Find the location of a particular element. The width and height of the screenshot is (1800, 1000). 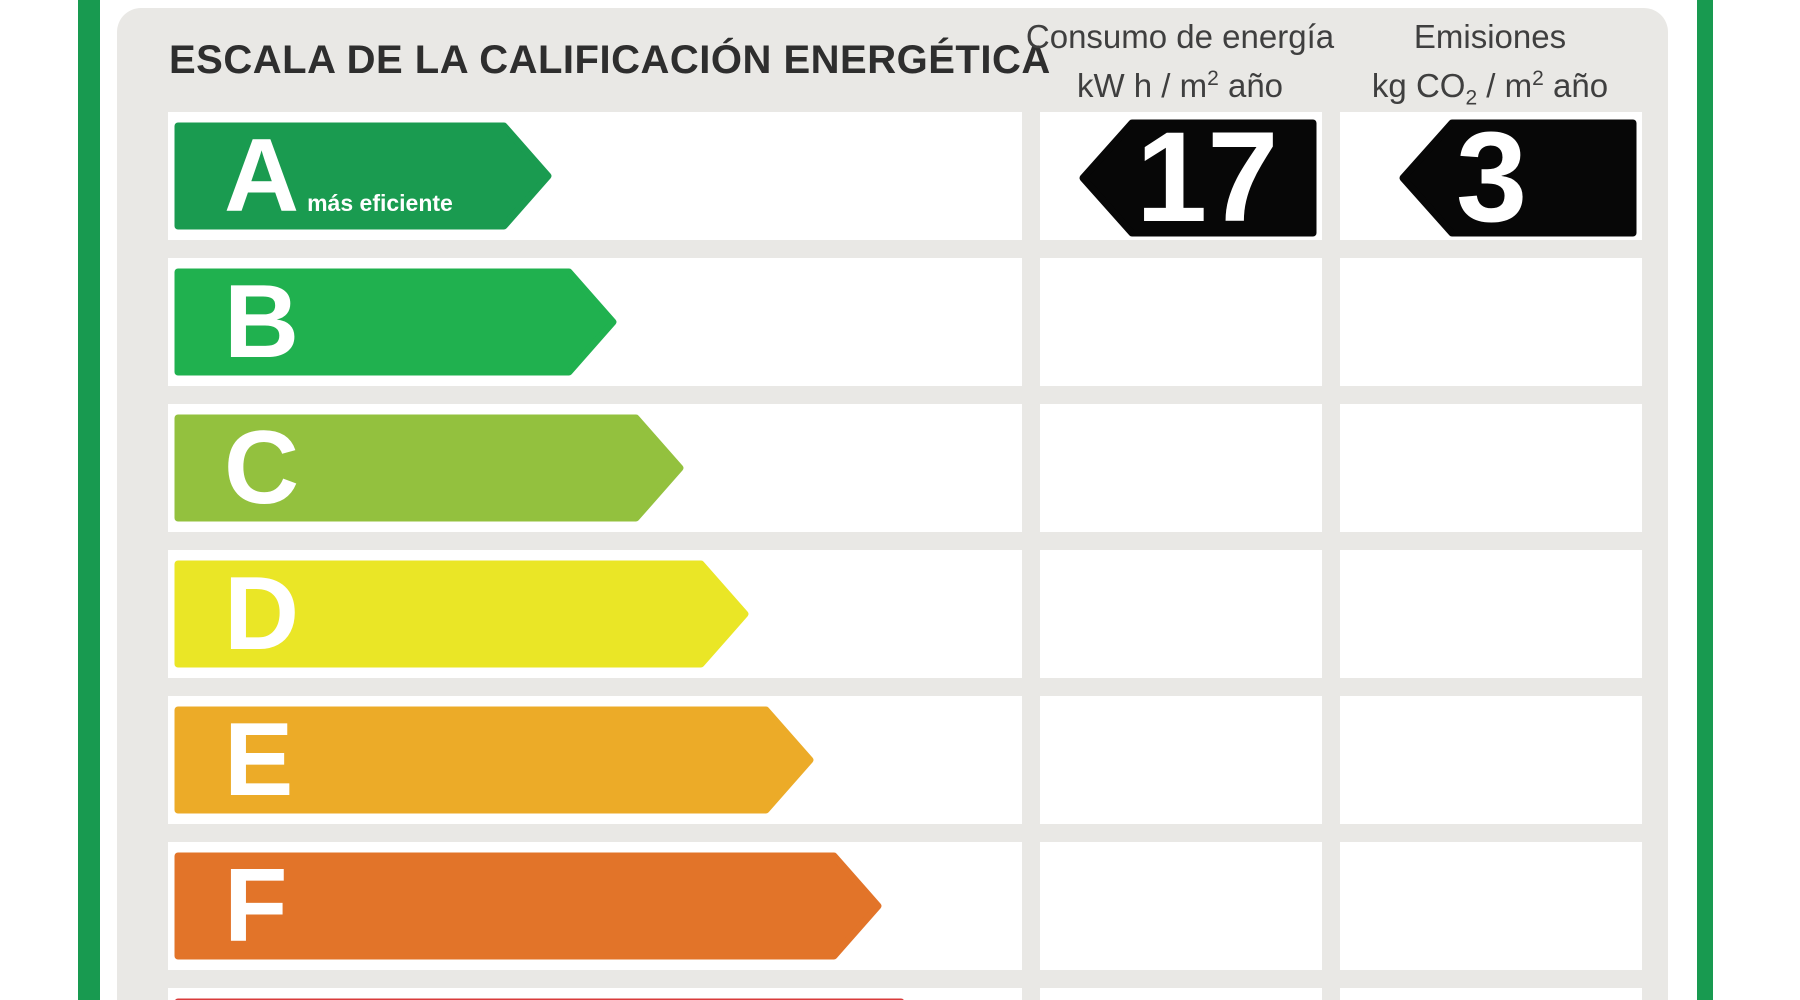

scale-cell-E: E is located at coordinates (595, 760).